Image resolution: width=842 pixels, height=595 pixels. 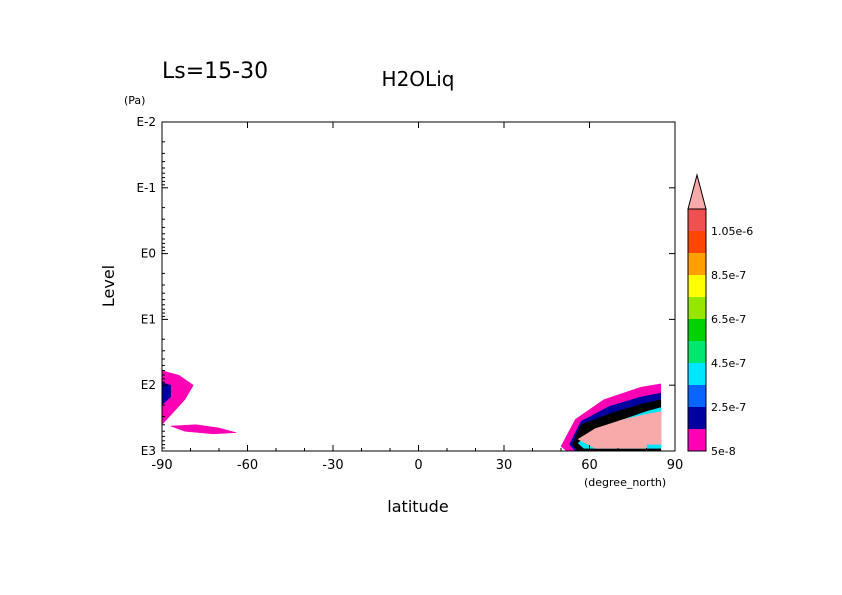 What do you see at coordinates (148, 385) in the screenshot?
I see `y-tick-label: E2` at bounding box center [148, 385].